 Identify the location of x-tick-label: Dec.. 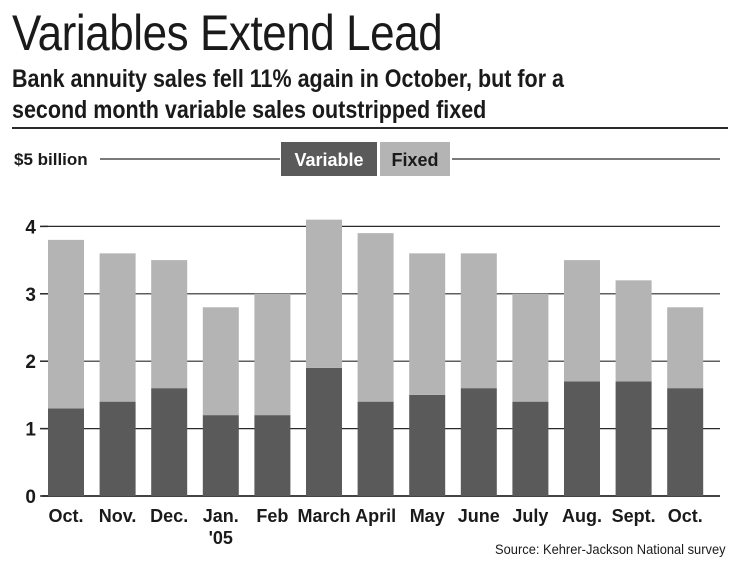
(169, 516).